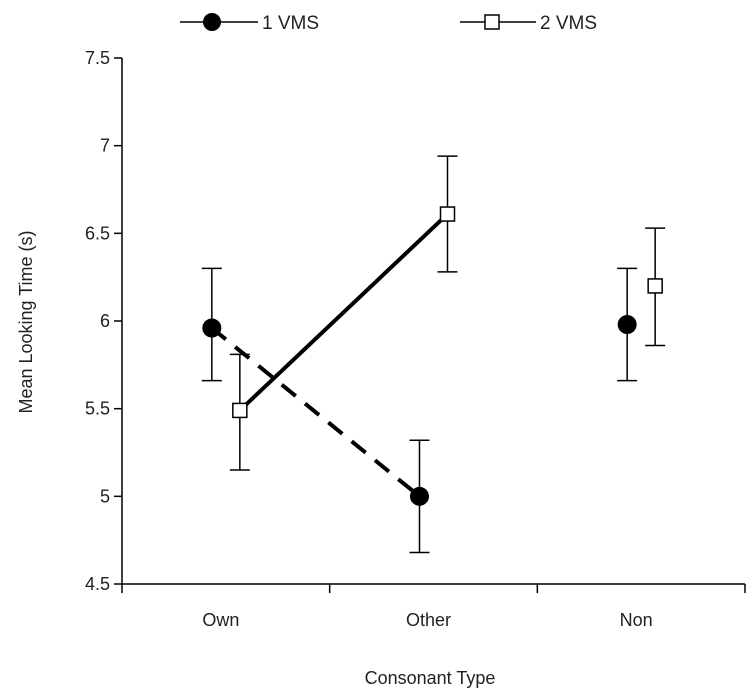  Describe the element at coordinates (636, 620) in the screenshot. I see `x-tick-label: Non` at that location.